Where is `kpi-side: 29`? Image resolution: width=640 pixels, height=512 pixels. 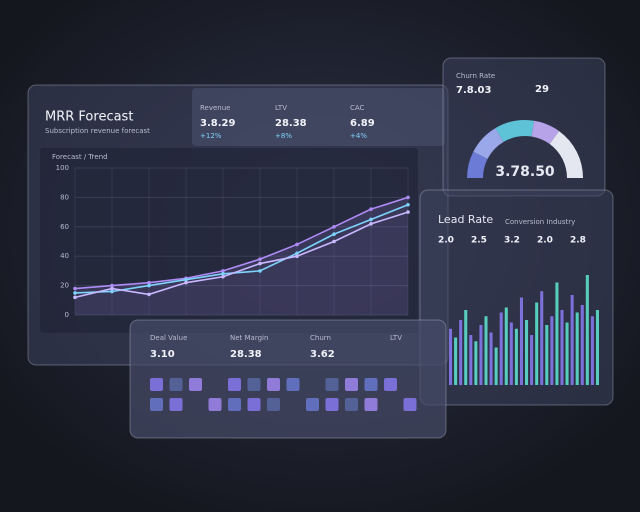
kpi-side: 29 is located at coordinates (542, 89).